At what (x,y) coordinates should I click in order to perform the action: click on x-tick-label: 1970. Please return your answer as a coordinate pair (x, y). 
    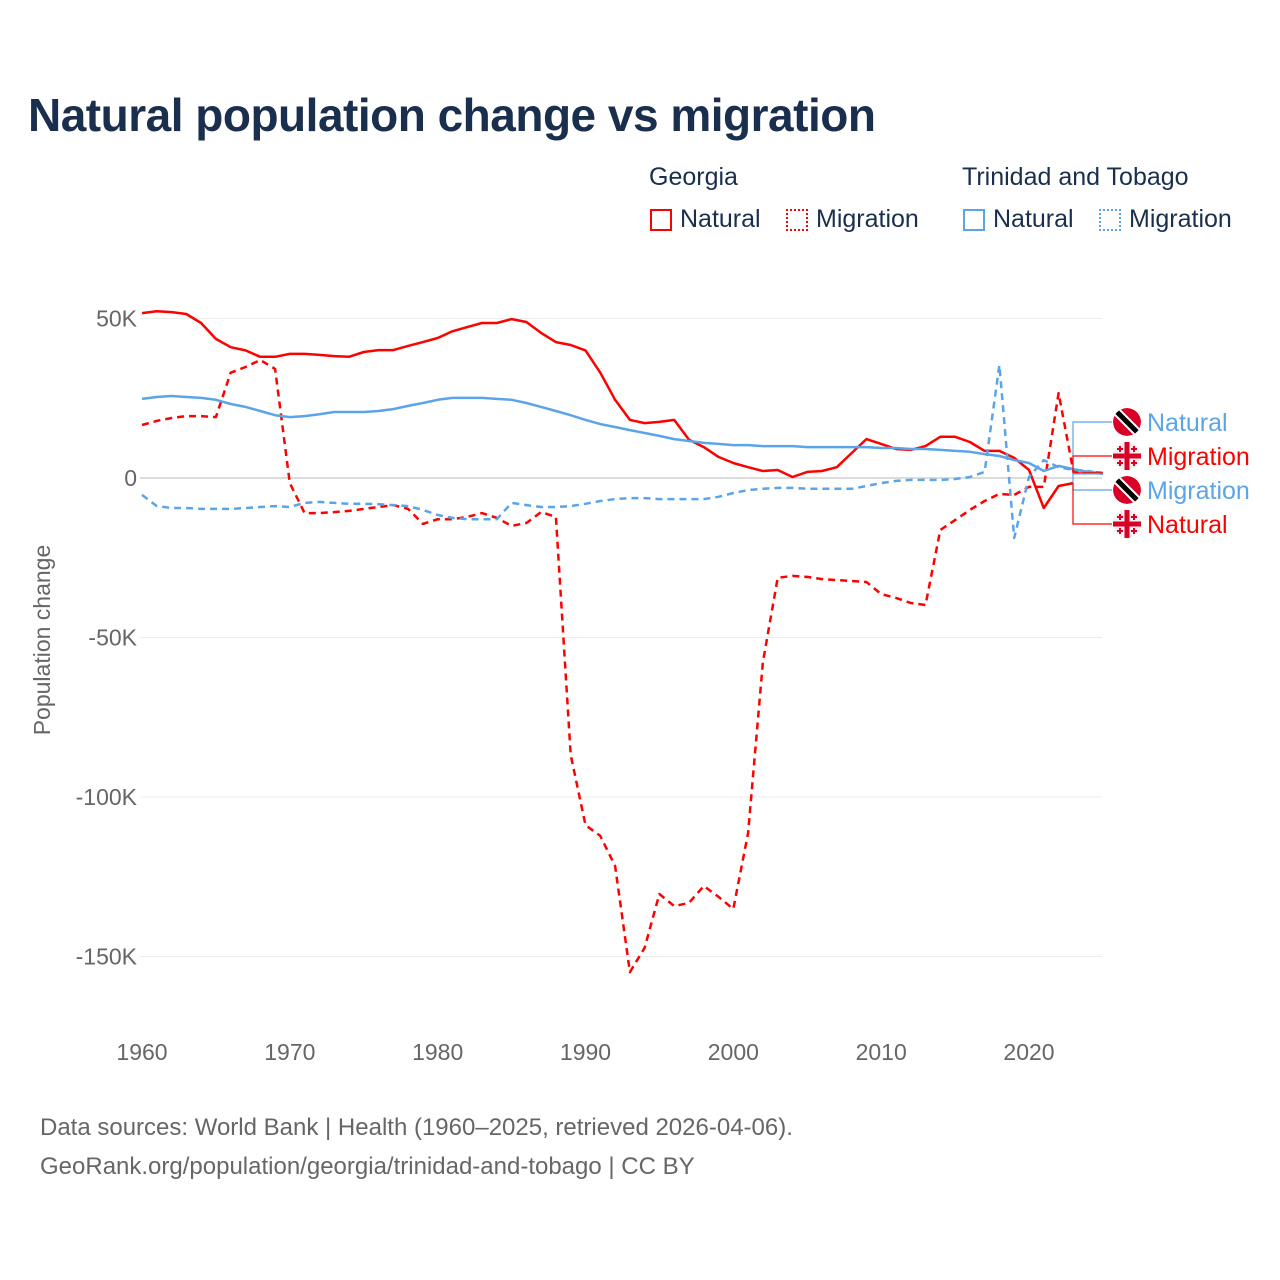
    Looking at the image, I should click on (289, 1052).